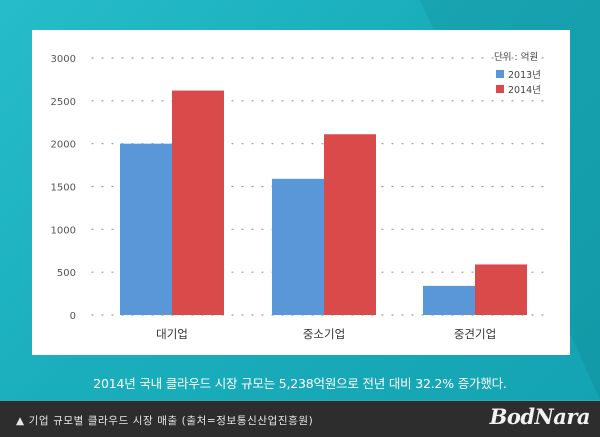  Describe the element at coordinates (63, 145) in the screenshot. I see `y-tick-label: 2000` at that location.